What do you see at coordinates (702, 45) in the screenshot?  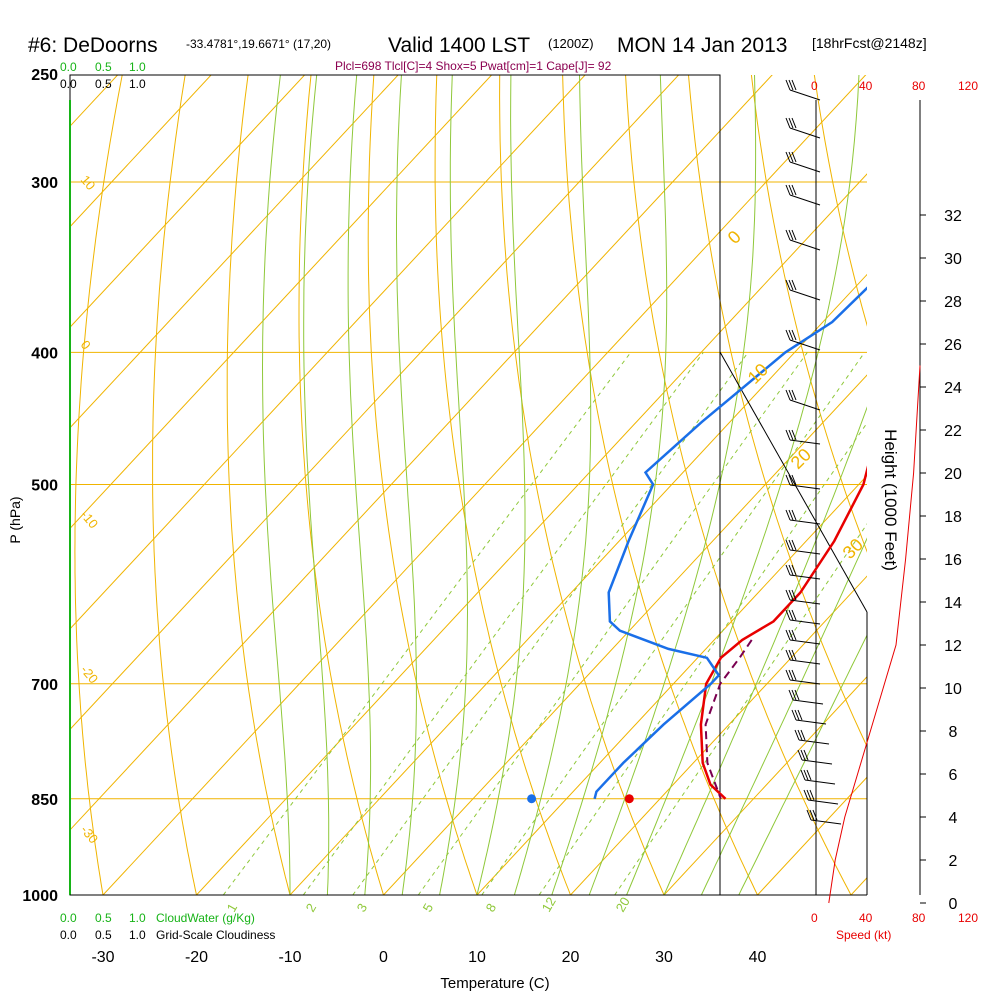 I see `valid-date: MON 14 Jan 2013` at bounding box center [702, 45].